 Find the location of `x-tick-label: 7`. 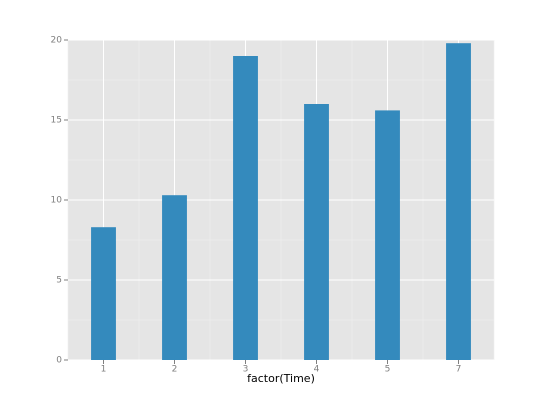

x-tick-label: 7 is located at coordinates (459, 370).